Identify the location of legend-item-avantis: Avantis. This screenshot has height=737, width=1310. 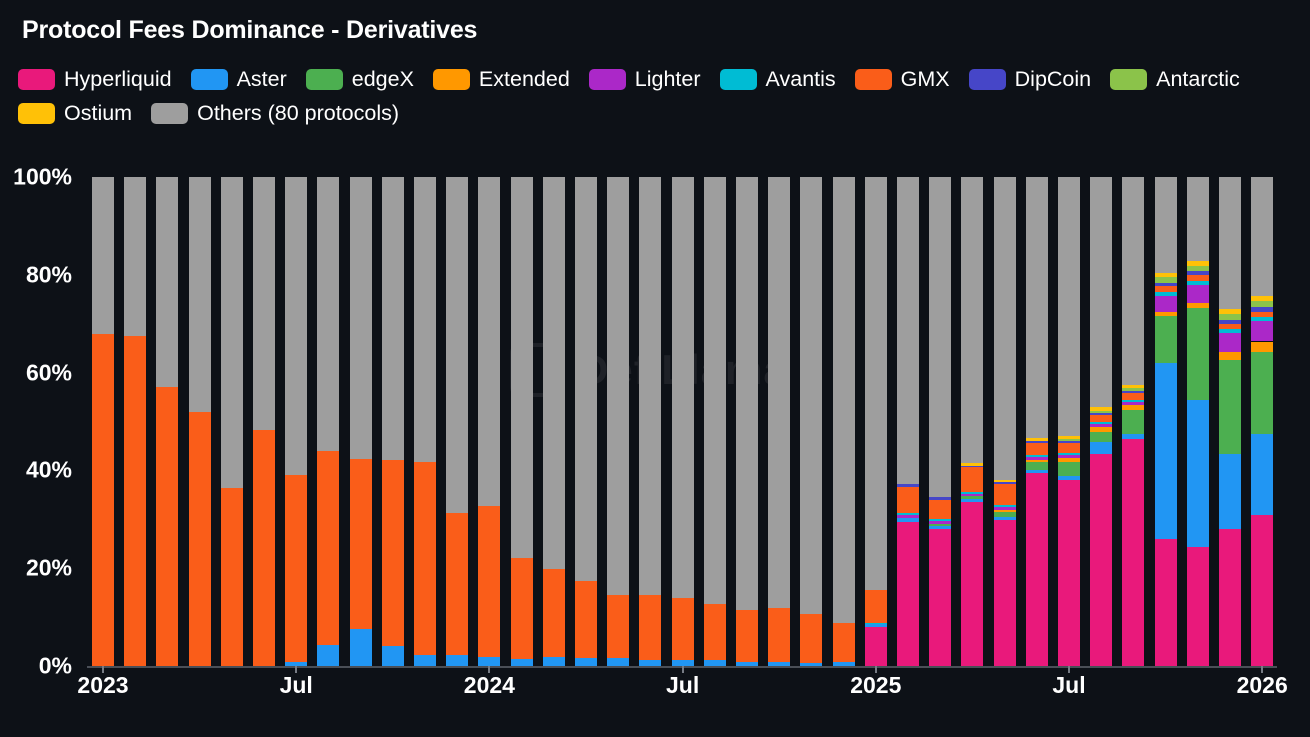
(777, 79).